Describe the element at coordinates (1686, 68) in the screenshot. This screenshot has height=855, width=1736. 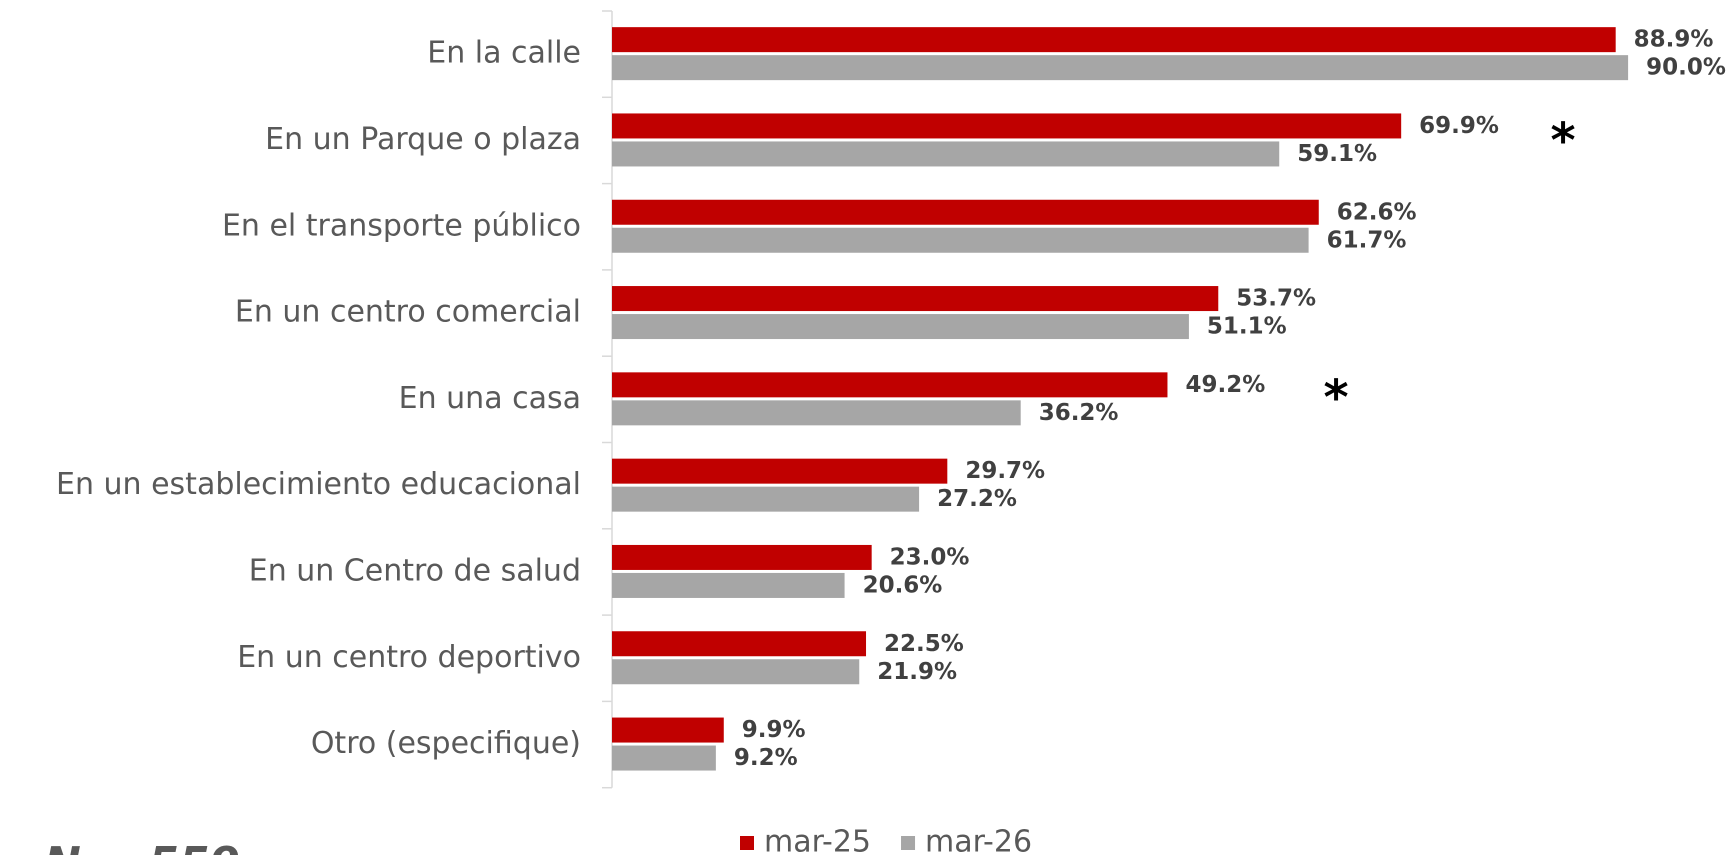
I see `value-label: 90.0%` at that location.